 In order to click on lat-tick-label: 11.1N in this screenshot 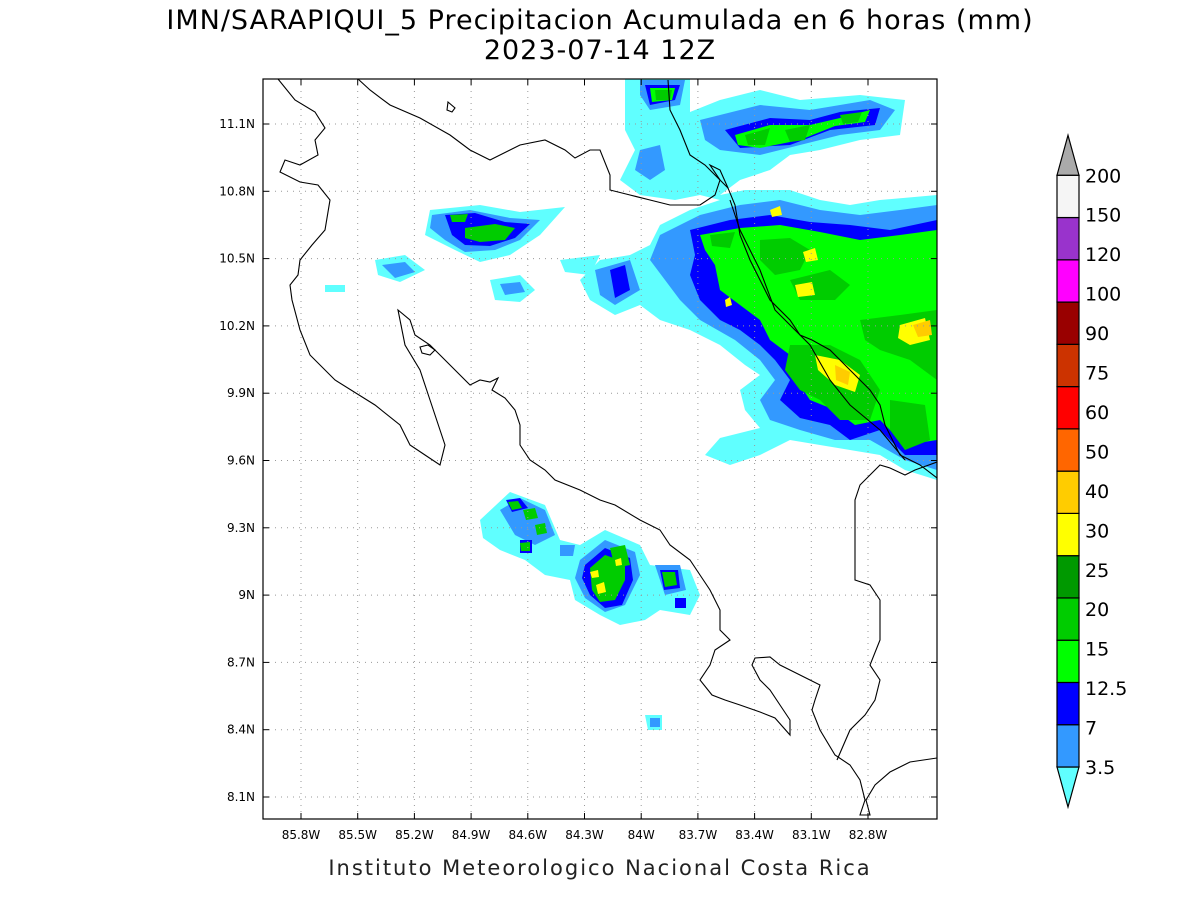, I will do `click(237, 124)`.